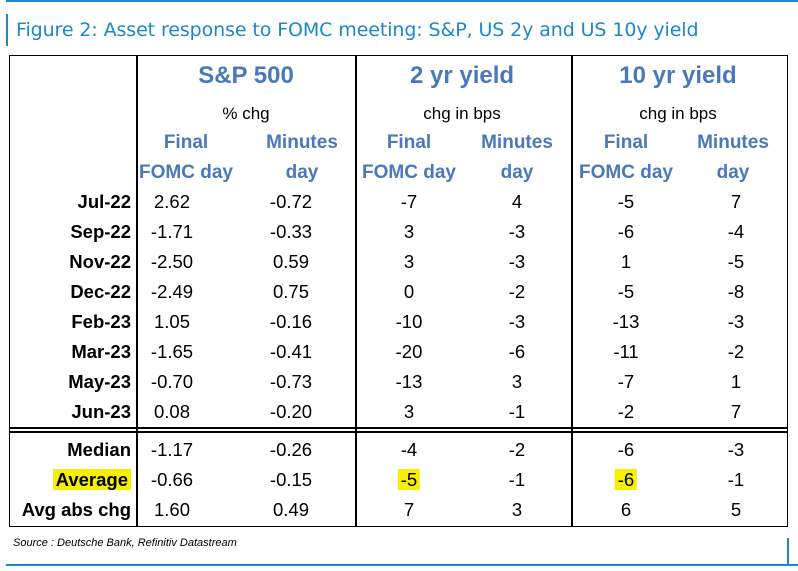  I want to click on cell-10yr-final: -2, so click(626, 411).